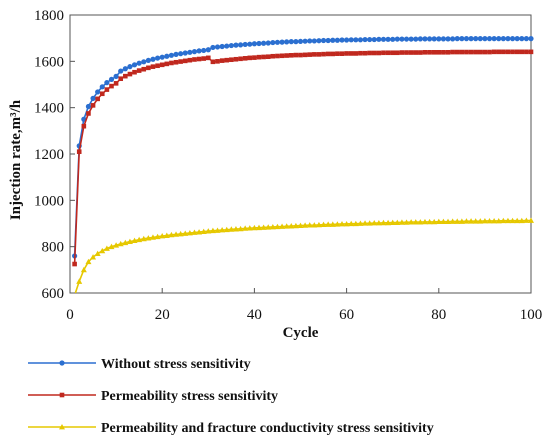 This screenshot has width=550, height=439. I want to click on x-tick-label: 60, so click(346, 315).